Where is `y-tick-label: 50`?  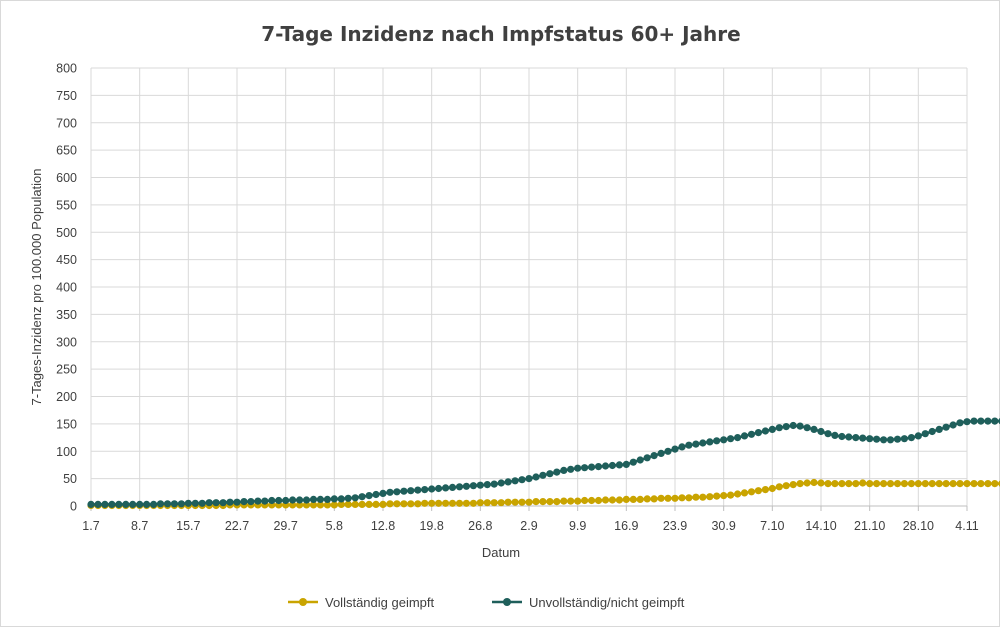
y-tick-label: 50 is located at coordinates (70, 479).